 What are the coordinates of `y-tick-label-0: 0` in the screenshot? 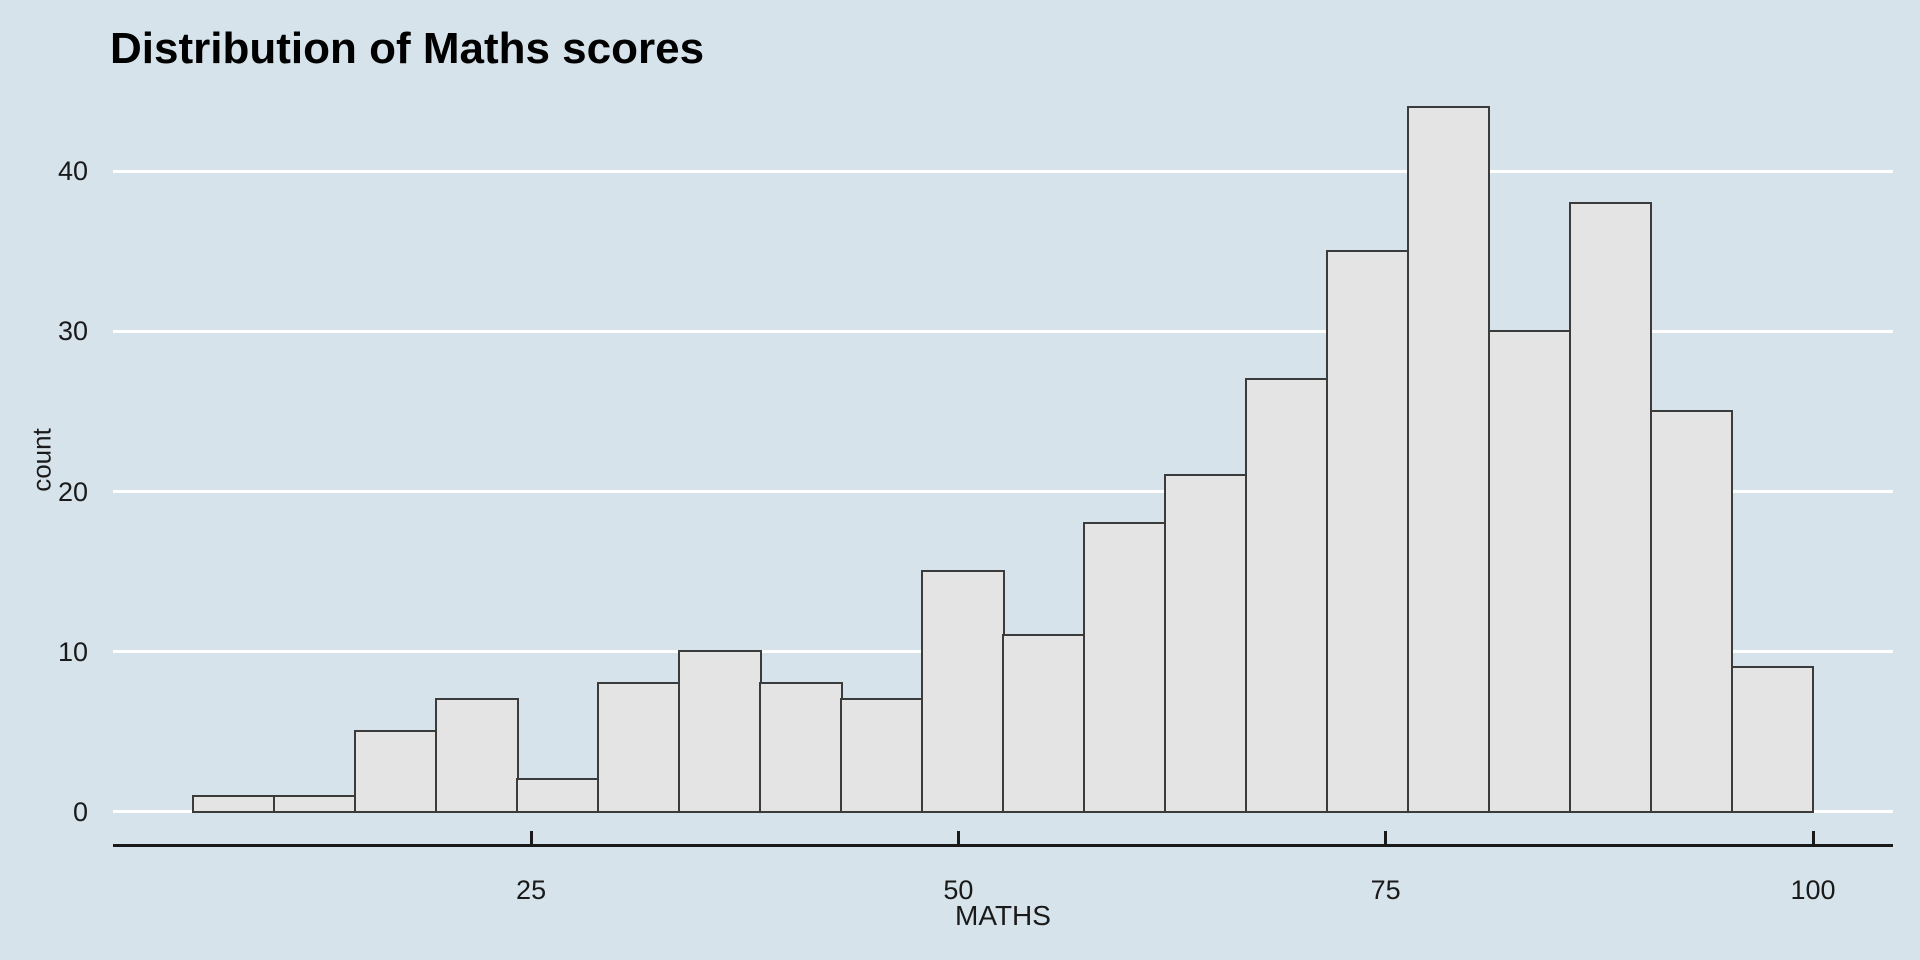 It's located at (80, 811).